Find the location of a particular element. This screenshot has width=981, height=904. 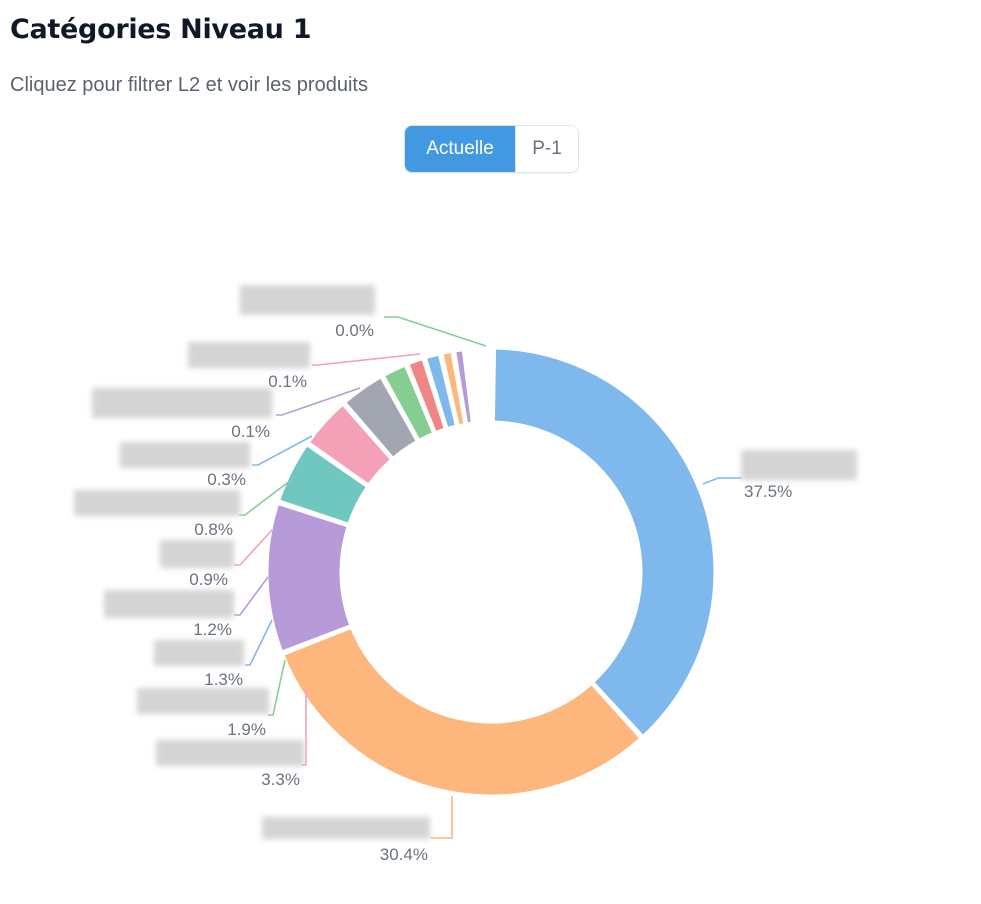

slice-label-3: 3.3% is located at coordinates (231, 739).